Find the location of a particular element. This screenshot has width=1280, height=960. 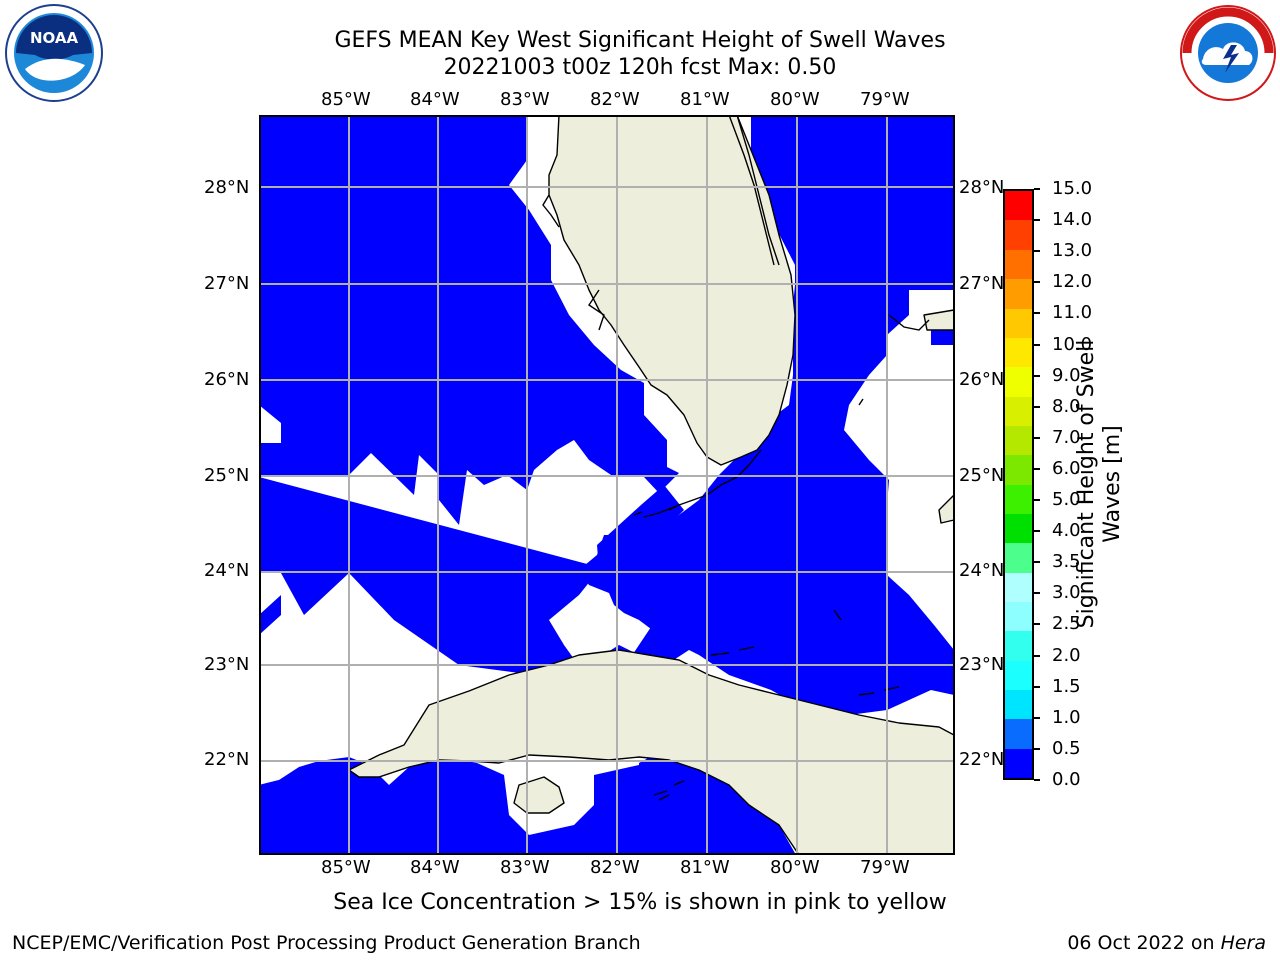

nws-logo is located at coordinates (1228, 53).